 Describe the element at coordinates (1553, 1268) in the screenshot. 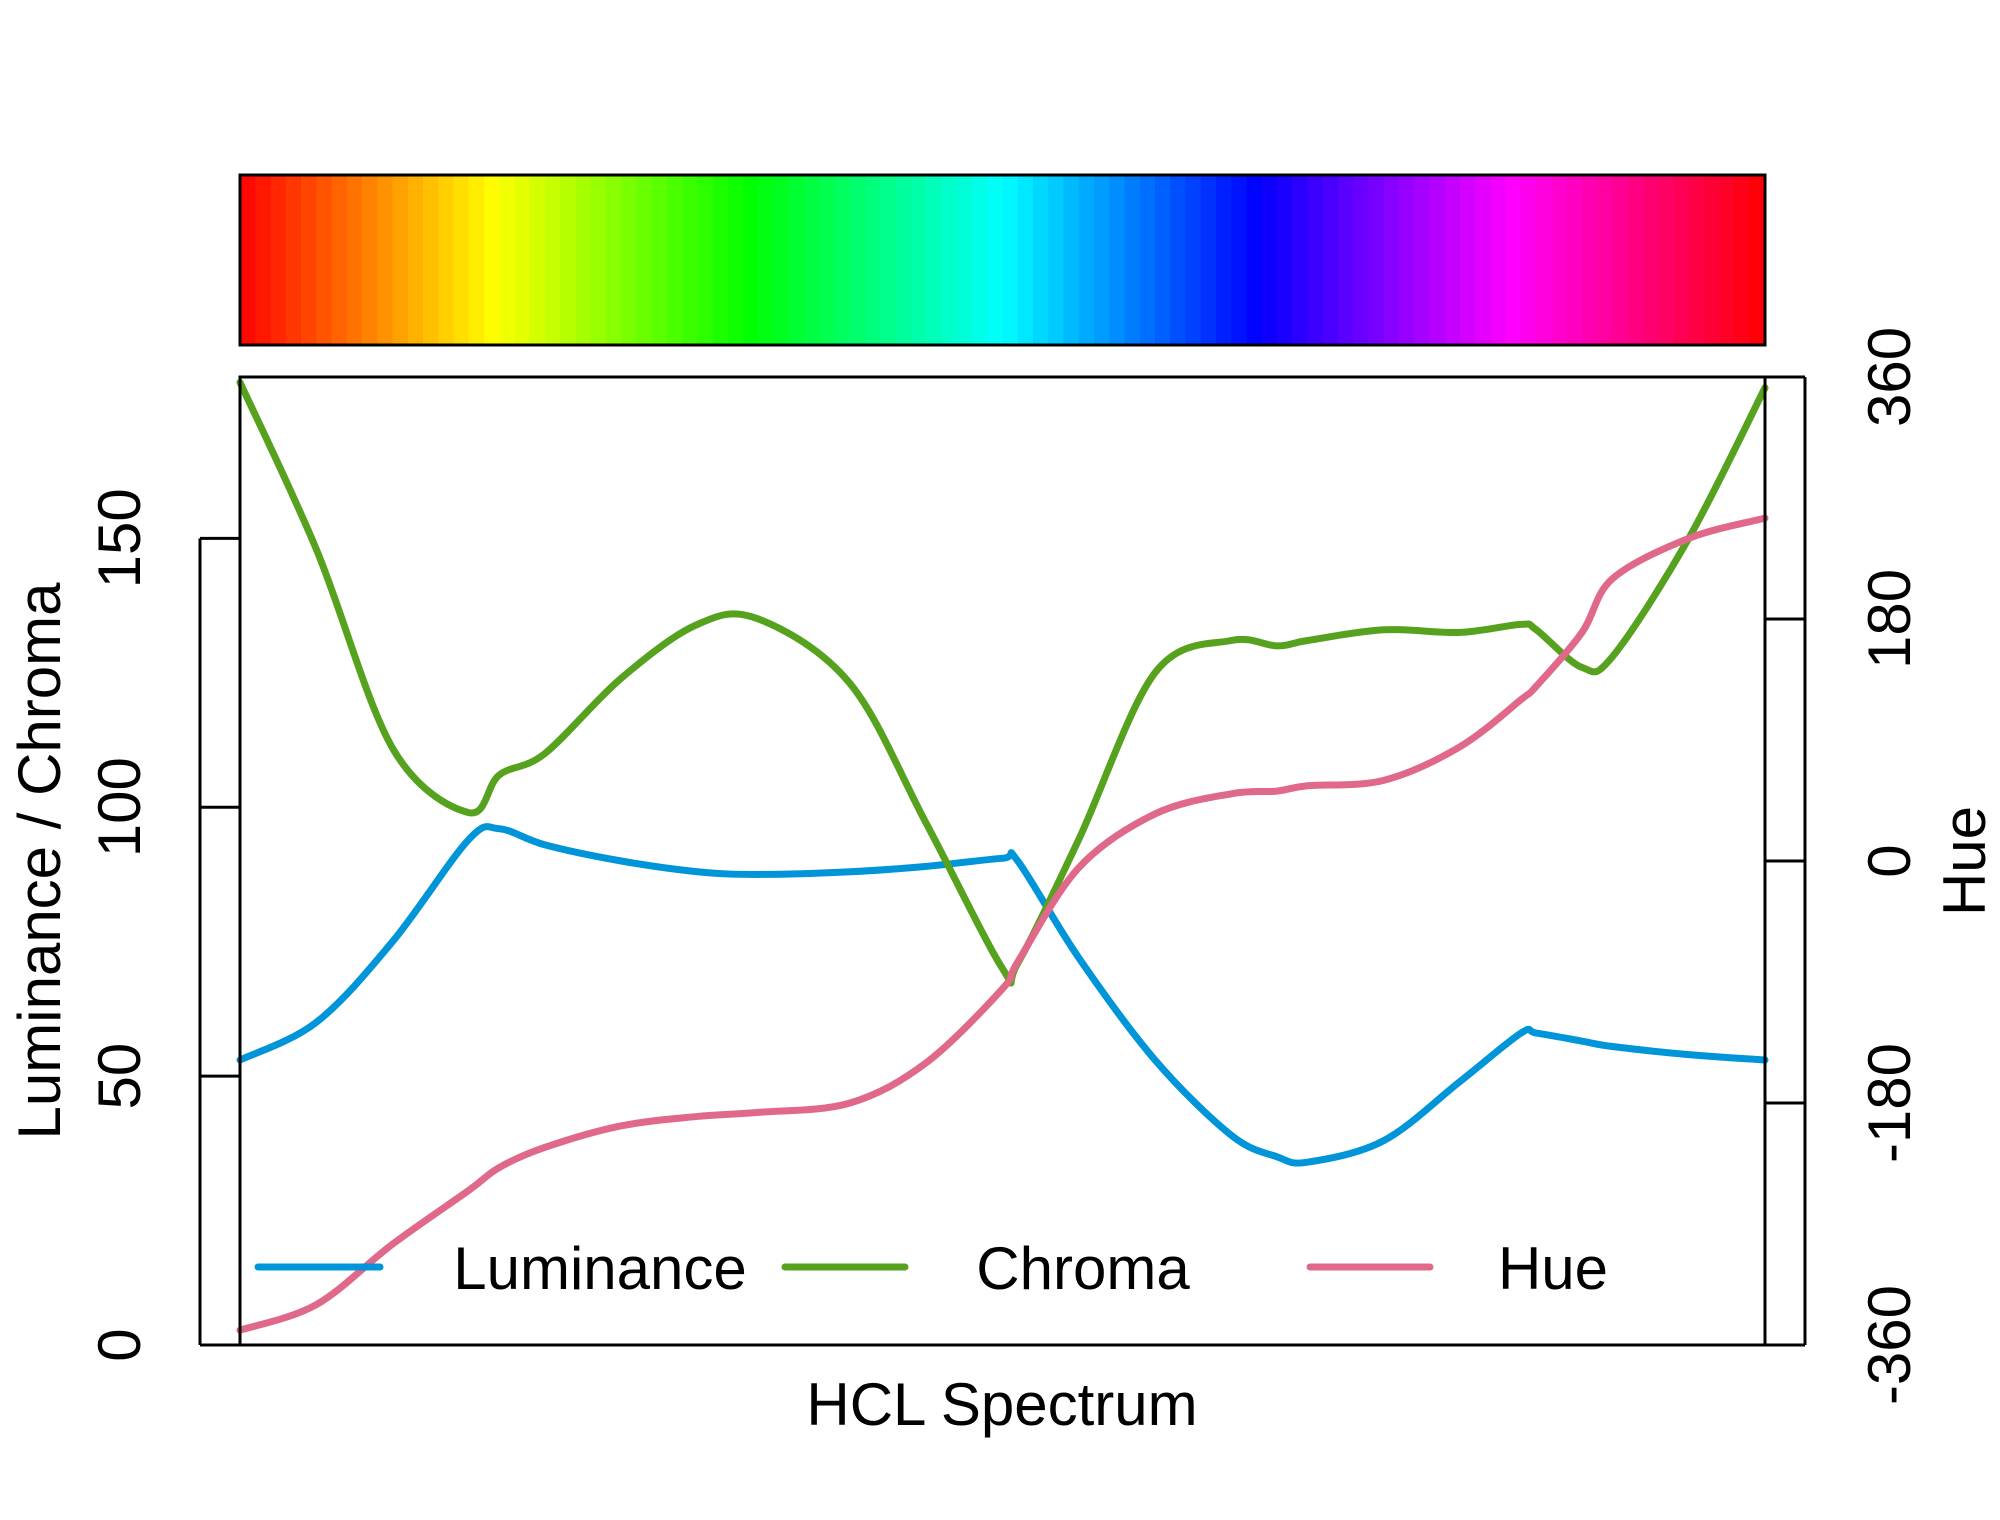

I see `legend-label-hue: Hue` at that location.